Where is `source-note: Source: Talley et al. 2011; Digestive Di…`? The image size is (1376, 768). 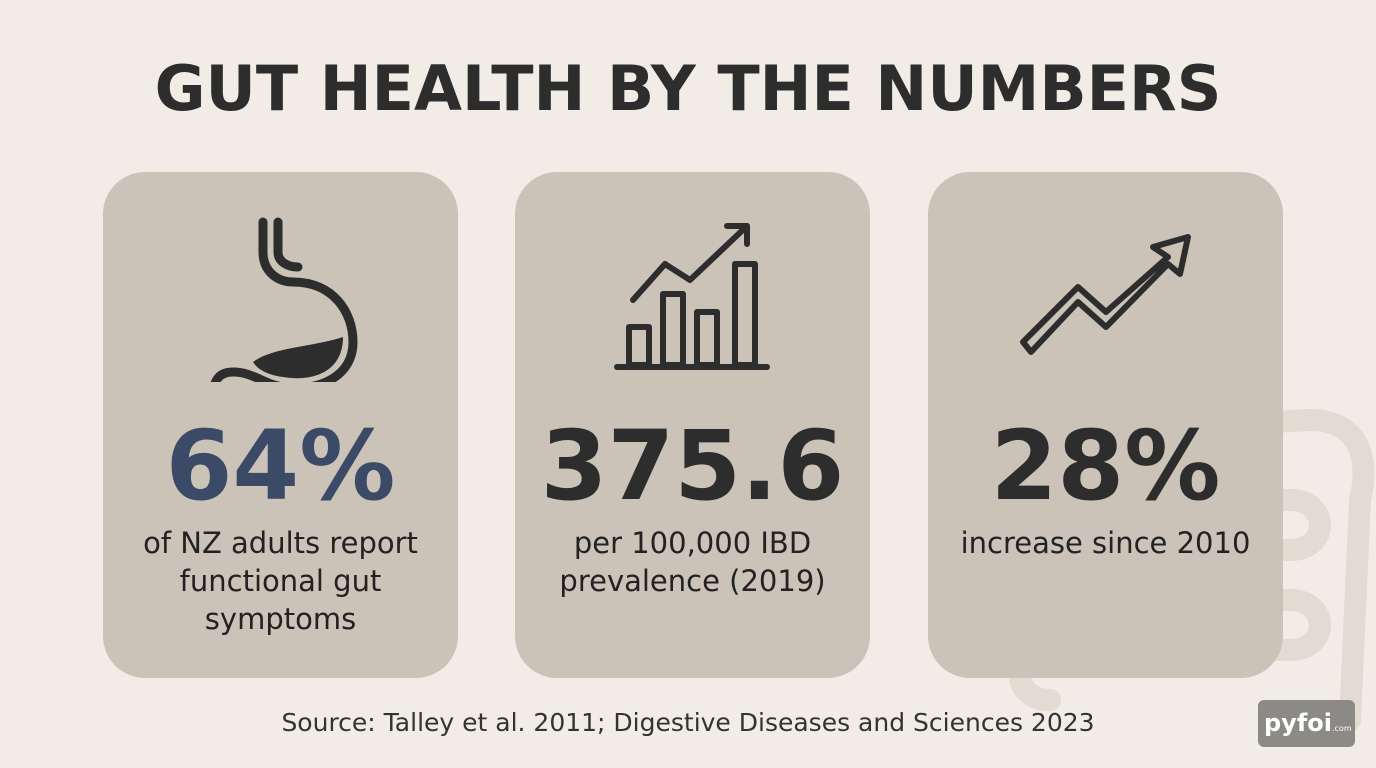
source-note: Source: Talley et al. 2011; Digestive Di… is located at coordinates (688, 722).